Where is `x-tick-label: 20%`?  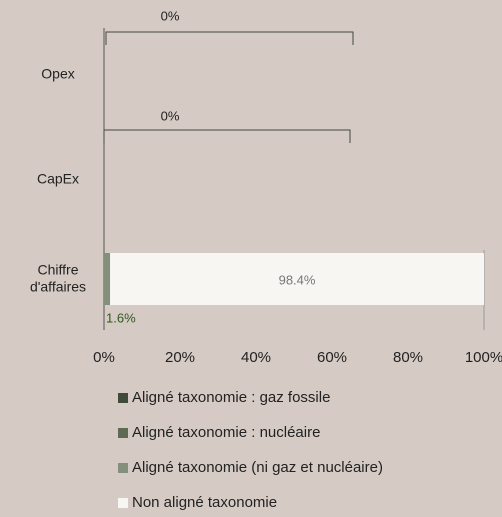 x-tick-label: 20% is located at coordinates (180, 357).